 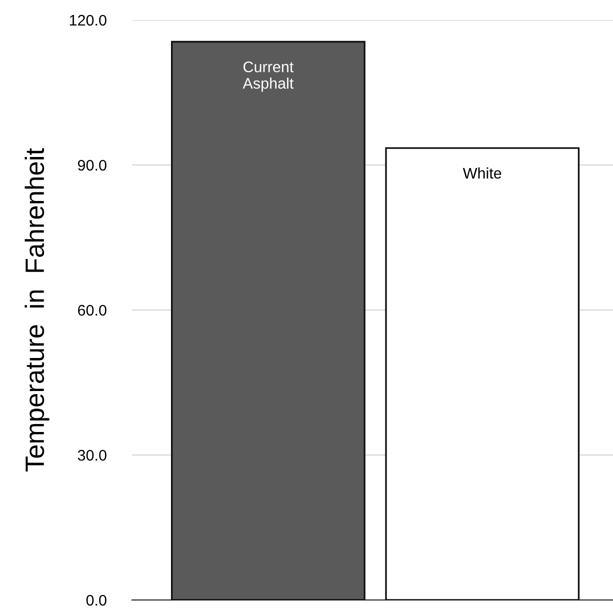 I want to click on y-tick-label: 60.0, so click(x=92, y=310).